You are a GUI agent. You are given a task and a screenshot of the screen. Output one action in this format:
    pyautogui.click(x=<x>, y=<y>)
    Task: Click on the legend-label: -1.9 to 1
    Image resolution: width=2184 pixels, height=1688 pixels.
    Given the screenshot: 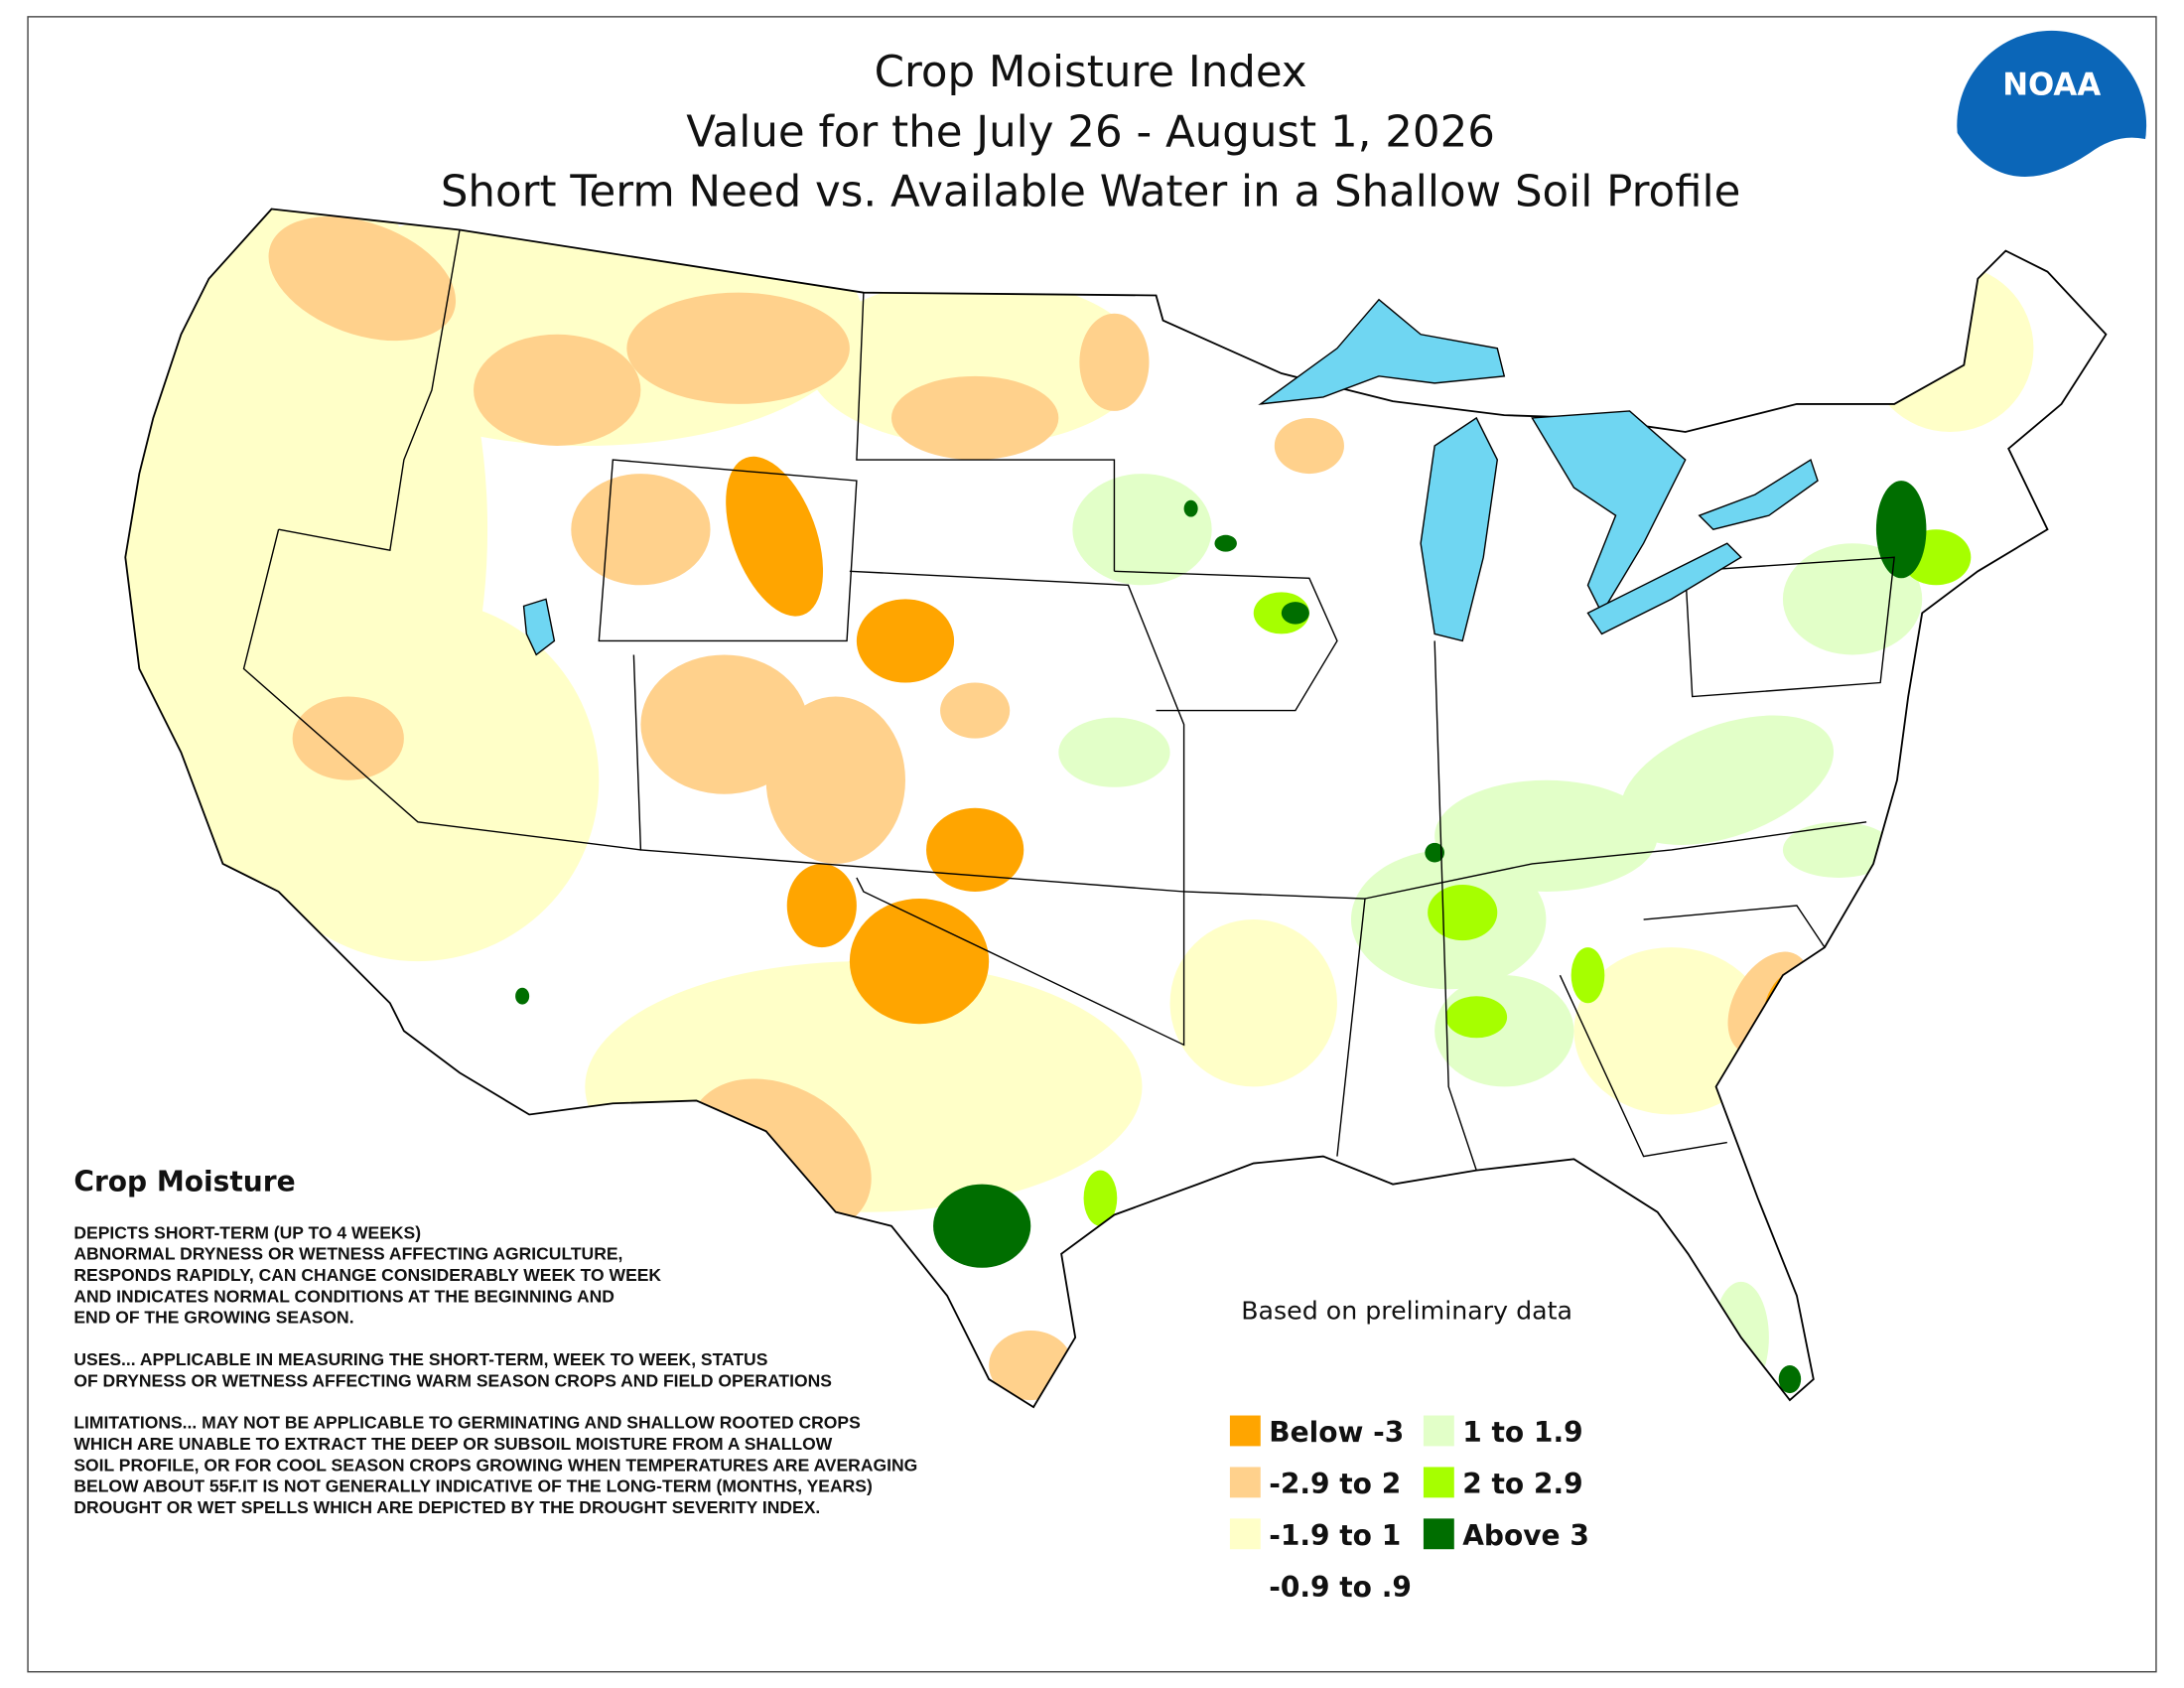 What is the action you would take?
    pyautogui.click(x=1335, y=1535)
    